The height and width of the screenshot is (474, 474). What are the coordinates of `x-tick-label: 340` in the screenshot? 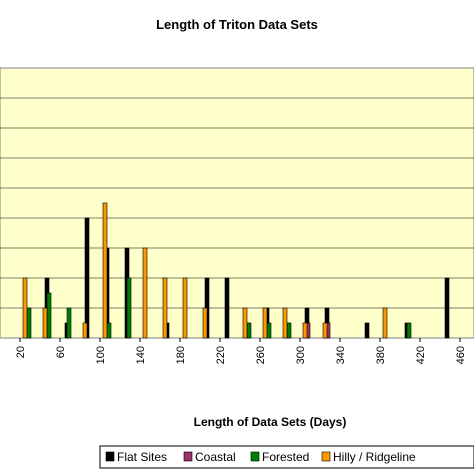 It's located at (341, 355).